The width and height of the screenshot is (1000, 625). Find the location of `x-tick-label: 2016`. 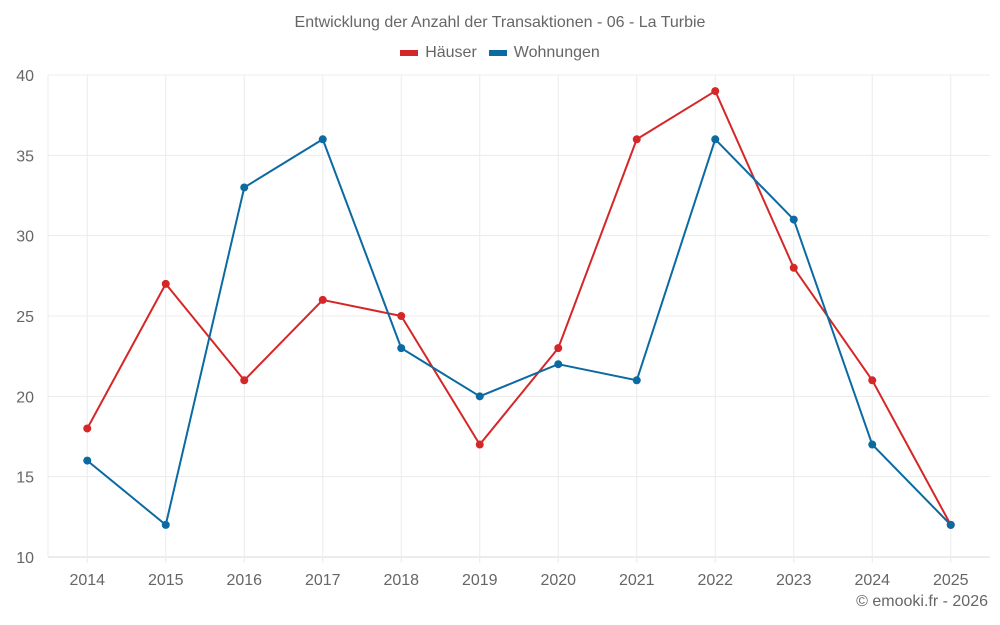

x-tick-label: 2016 is located at coordinates (244, 580).